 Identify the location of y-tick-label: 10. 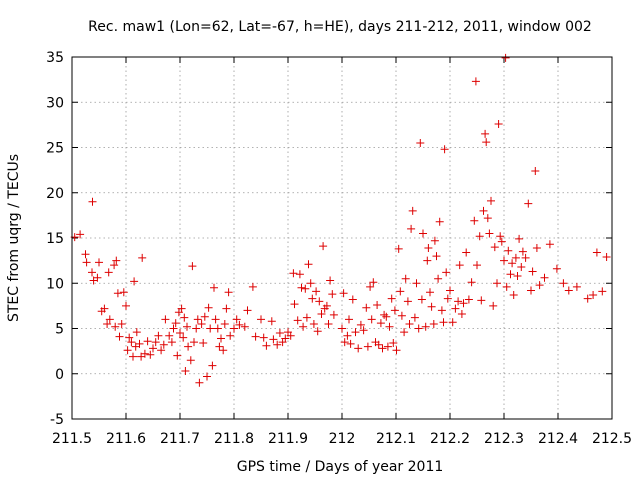
(55, 284).